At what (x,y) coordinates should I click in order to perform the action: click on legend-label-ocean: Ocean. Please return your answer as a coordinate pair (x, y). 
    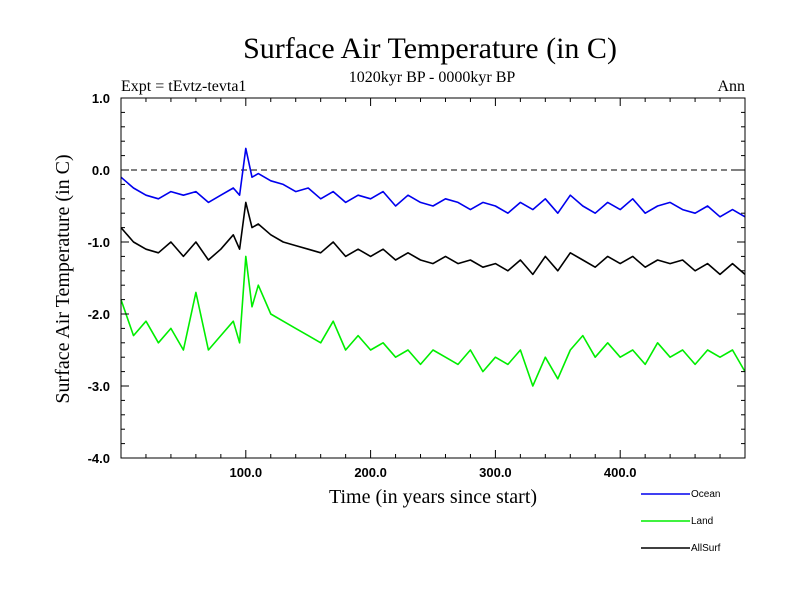
    Looking at the image, I should click on (705, 494).